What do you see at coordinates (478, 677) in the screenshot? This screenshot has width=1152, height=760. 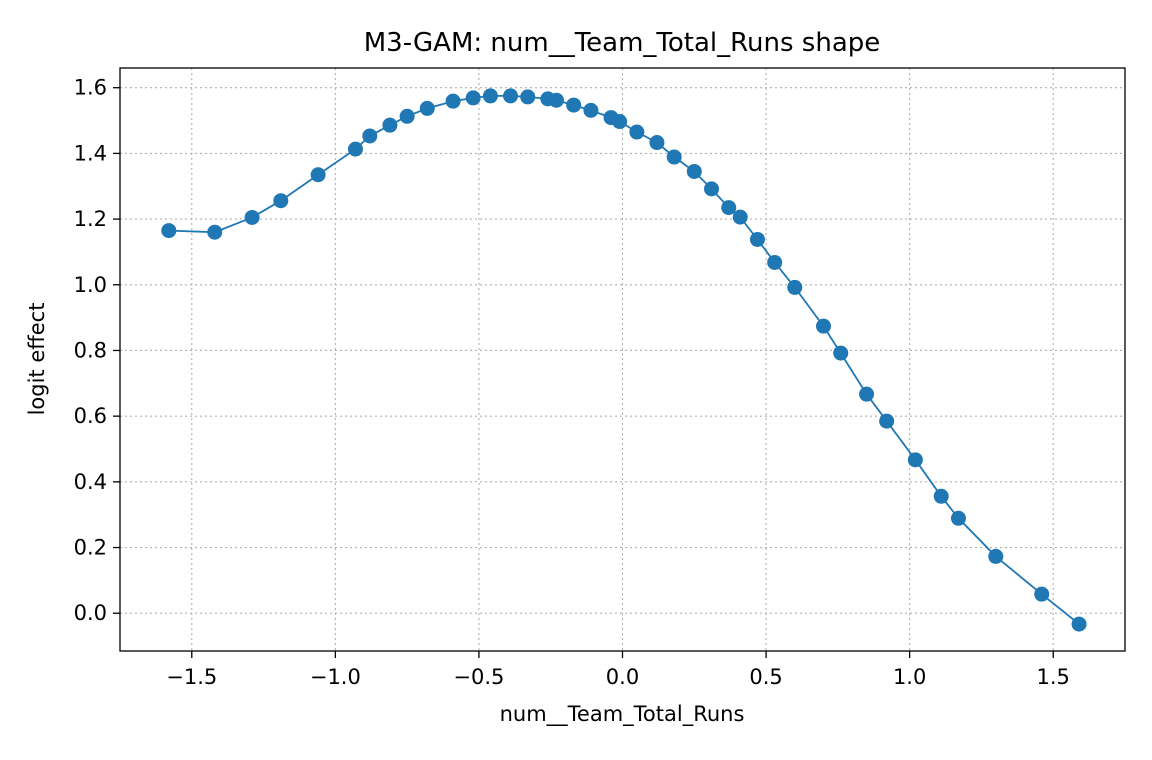 I see `x-tick-label: −0.5` at bounding box center [478, 677].